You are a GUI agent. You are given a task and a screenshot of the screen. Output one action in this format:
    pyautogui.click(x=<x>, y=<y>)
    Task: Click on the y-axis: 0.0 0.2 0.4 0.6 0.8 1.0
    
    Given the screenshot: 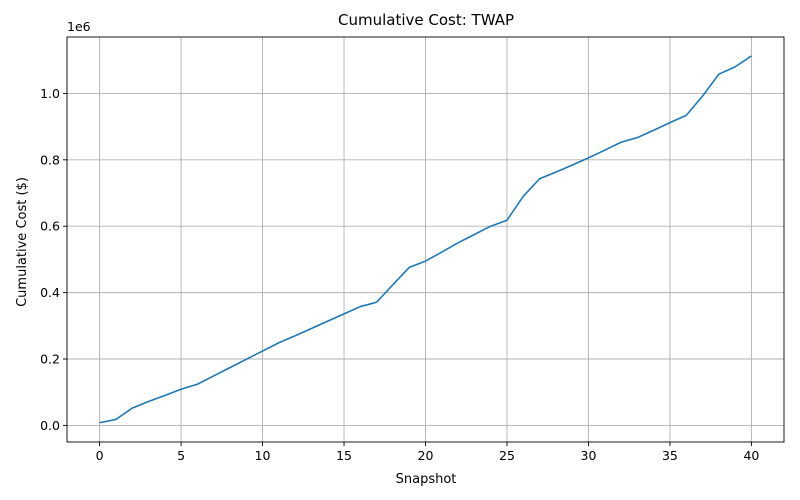 What is the action you would take?
    pyautogui.click(x=53, y=259)
    